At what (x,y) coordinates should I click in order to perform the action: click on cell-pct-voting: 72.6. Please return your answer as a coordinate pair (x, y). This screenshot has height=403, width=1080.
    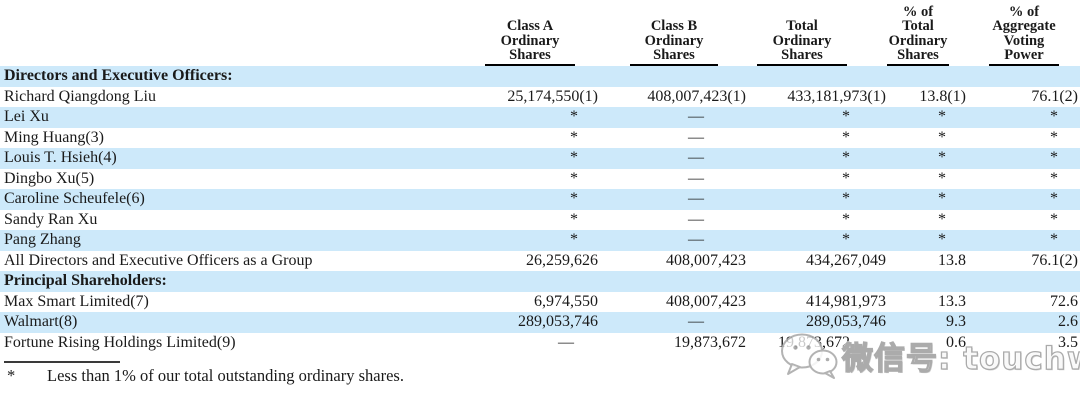
    Looking at the image, I should click on (1064, 301).